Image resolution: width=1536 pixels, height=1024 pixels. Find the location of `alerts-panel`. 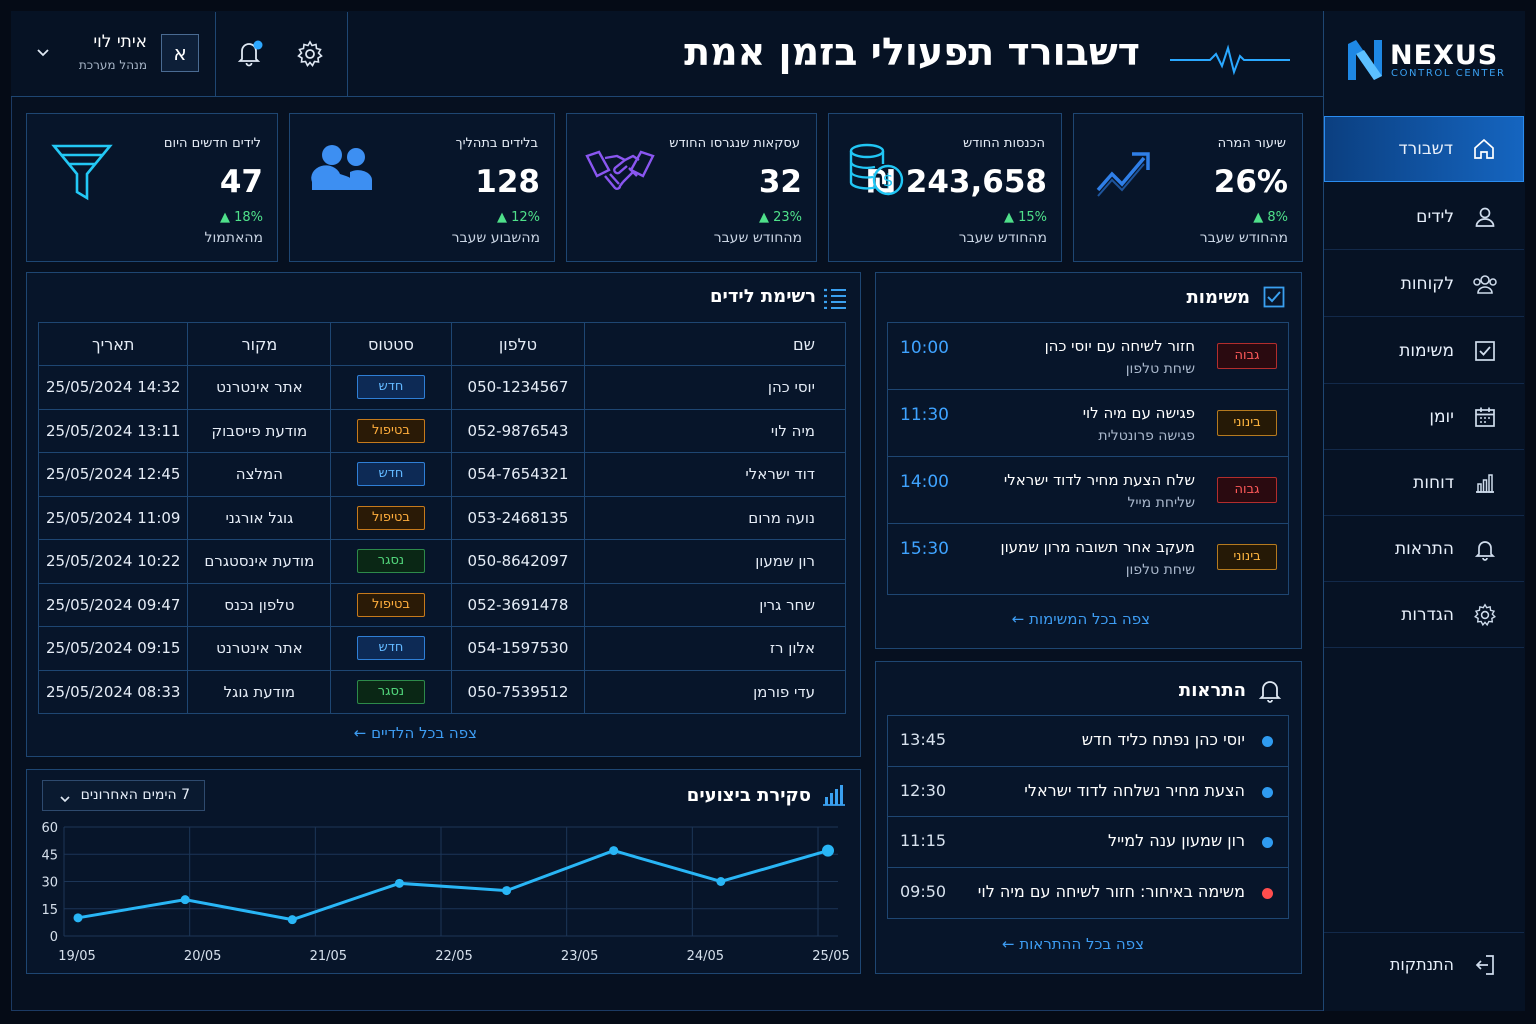

alerts-panel is located at coordinates (1088, 817).